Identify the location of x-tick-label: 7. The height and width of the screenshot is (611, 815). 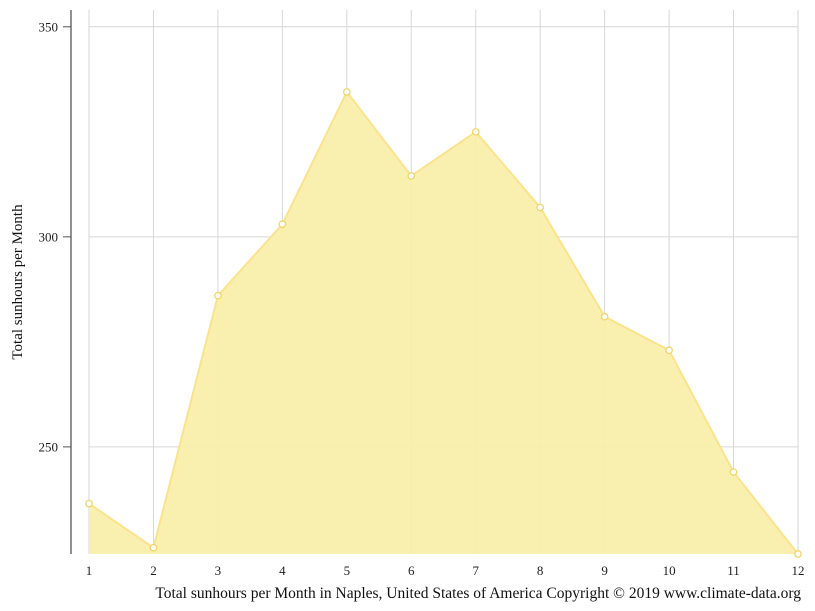
(475, 570).